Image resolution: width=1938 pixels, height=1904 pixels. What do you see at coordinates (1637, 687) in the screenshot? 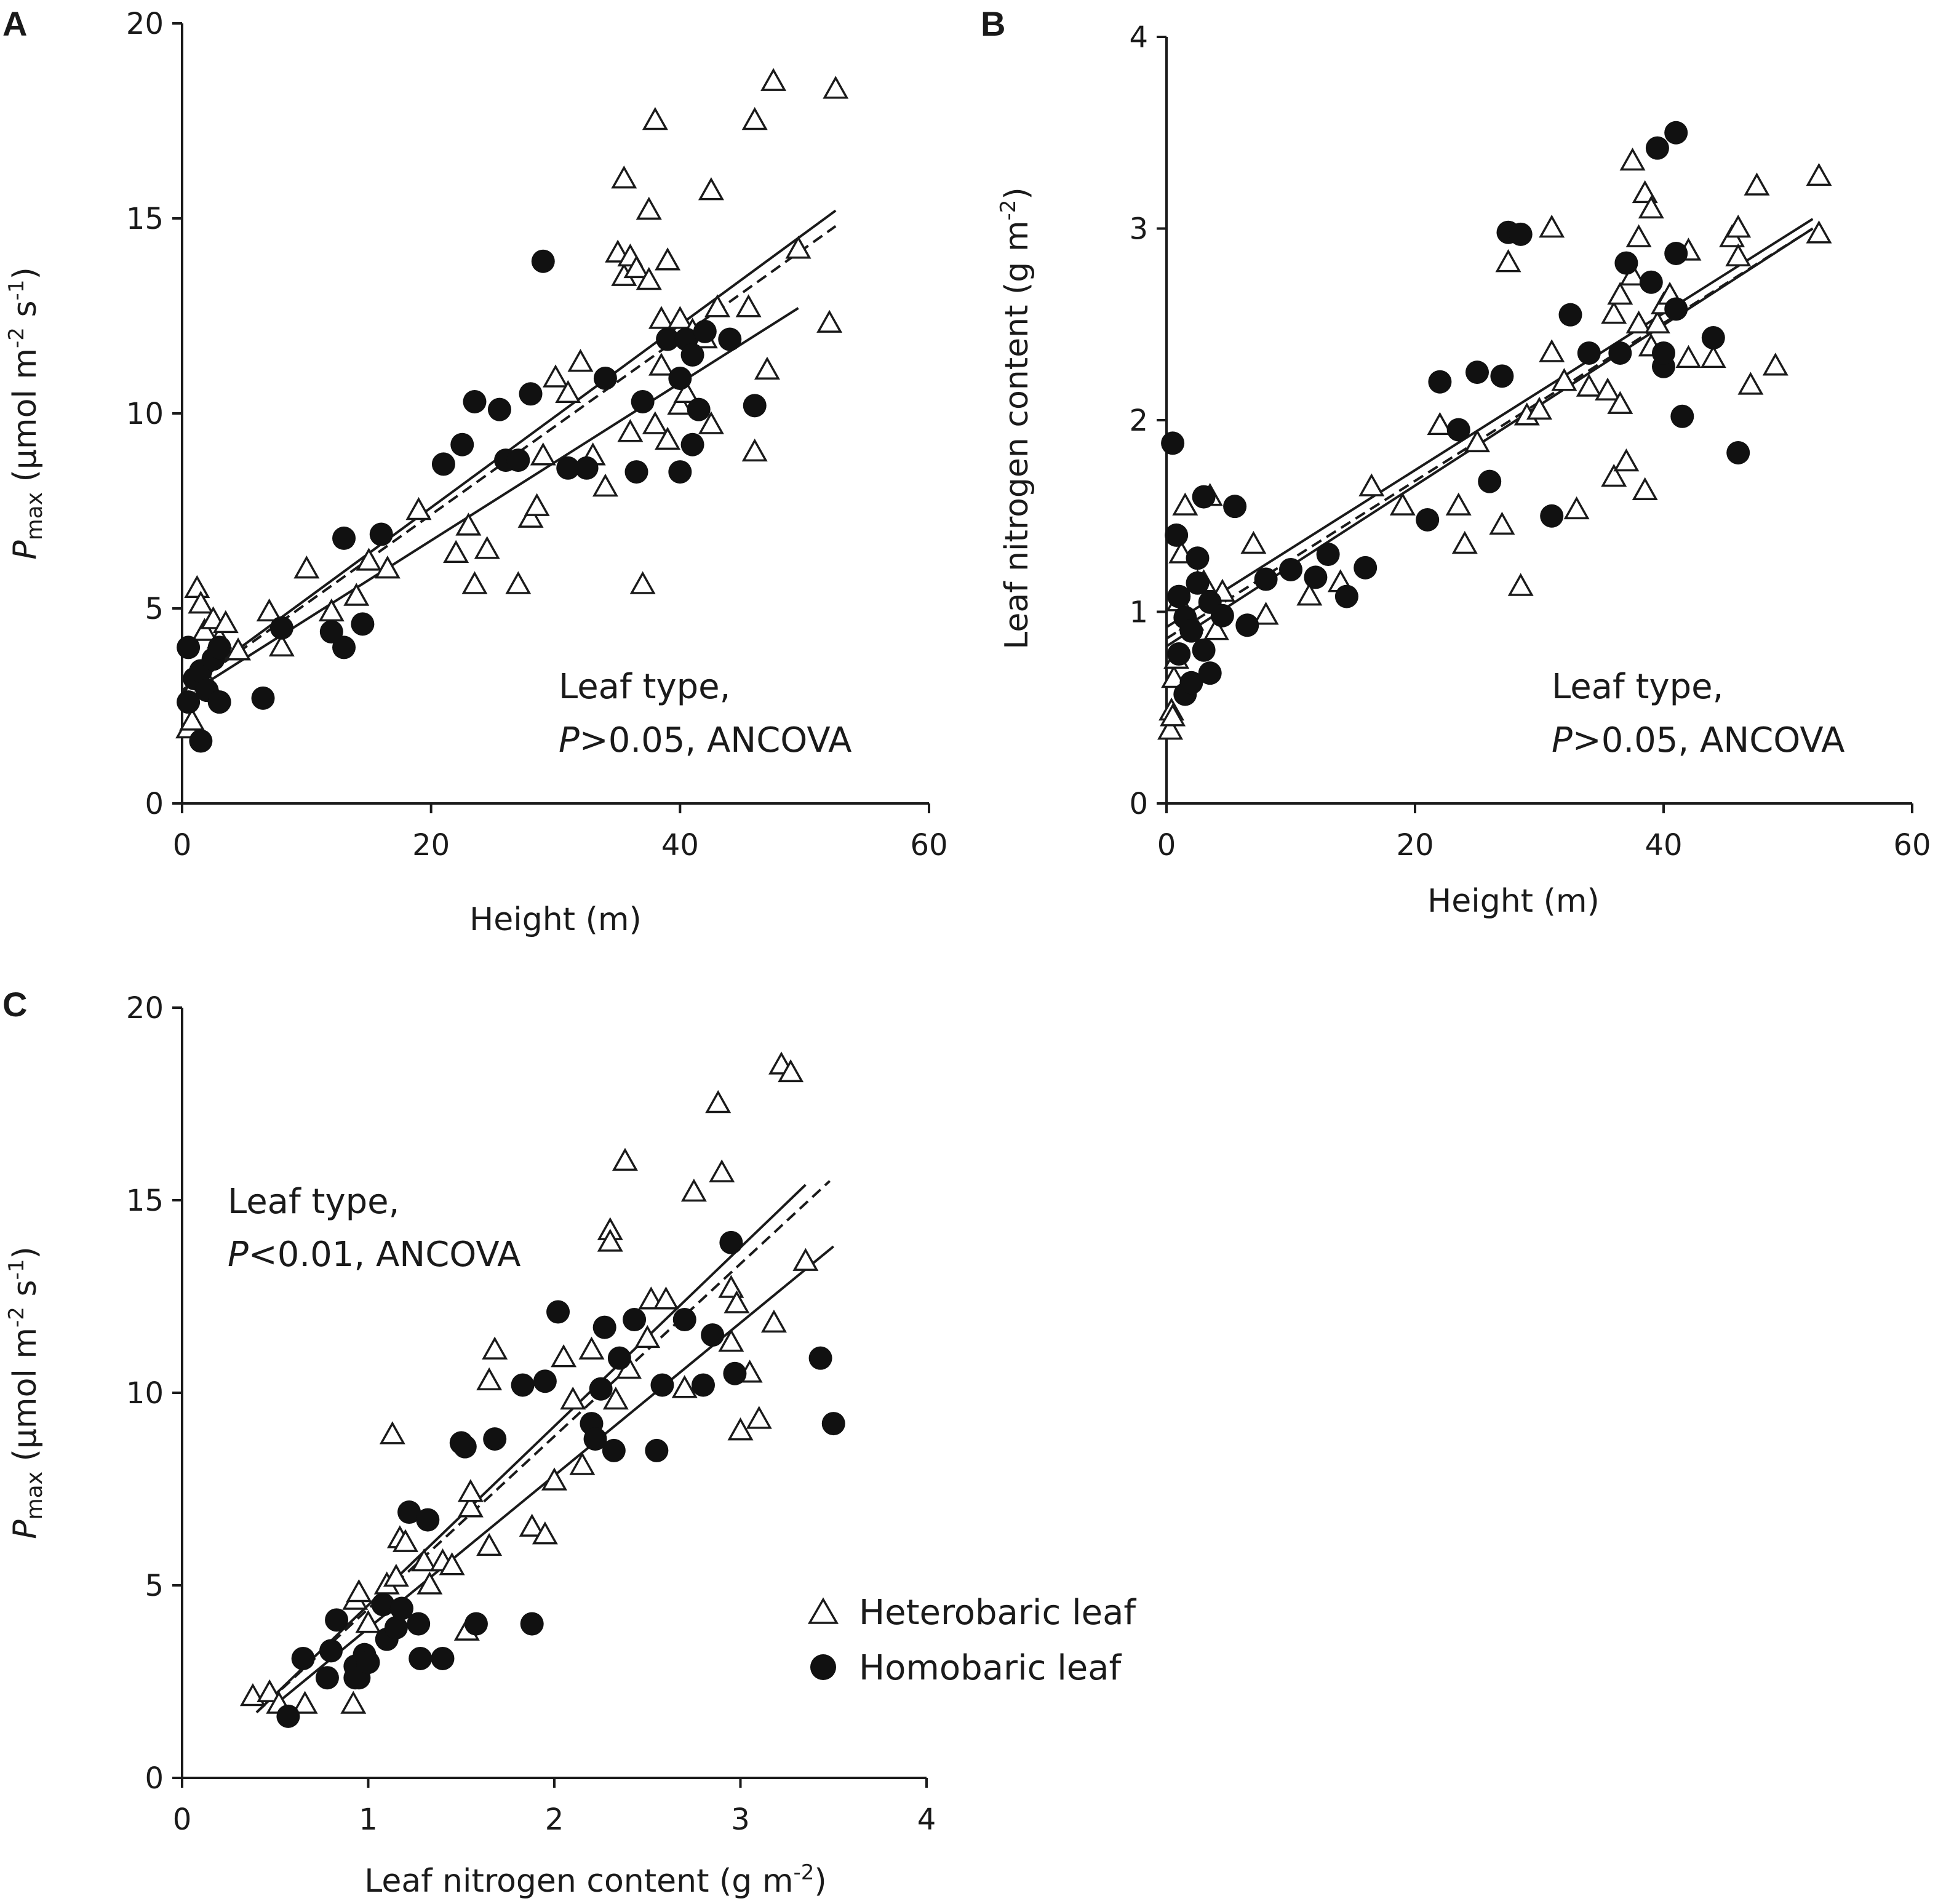
I see `annotation-line1-b: Leaf type,` at bounding box center [1637, 687].